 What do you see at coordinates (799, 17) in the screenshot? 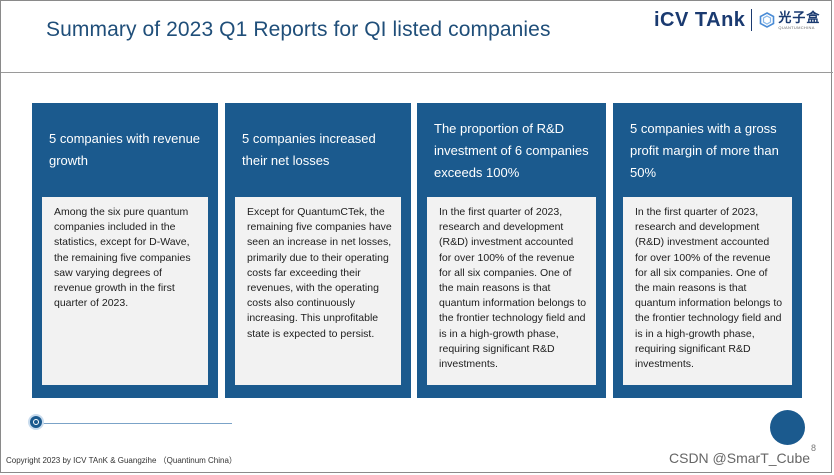
I see `logo-chinese-name: 光子盒` at bounding box center [799, 17].